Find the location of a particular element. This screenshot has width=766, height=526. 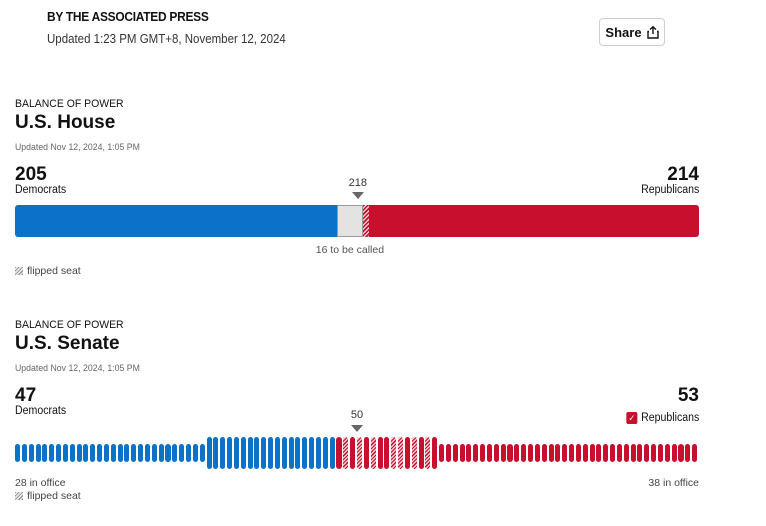

share-button: Share is located at coordinates (632, 32).